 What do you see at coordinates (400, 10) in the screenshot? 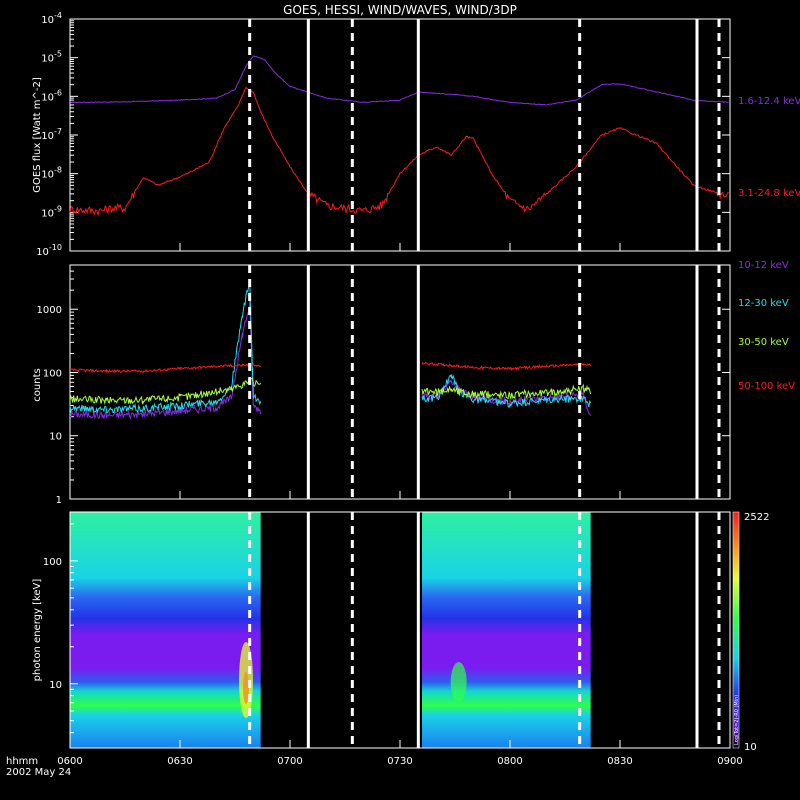
I see `page-title: GOES, HESSI, WIND/WAVES, WIND/3DP` at bounding box center [400, 10].